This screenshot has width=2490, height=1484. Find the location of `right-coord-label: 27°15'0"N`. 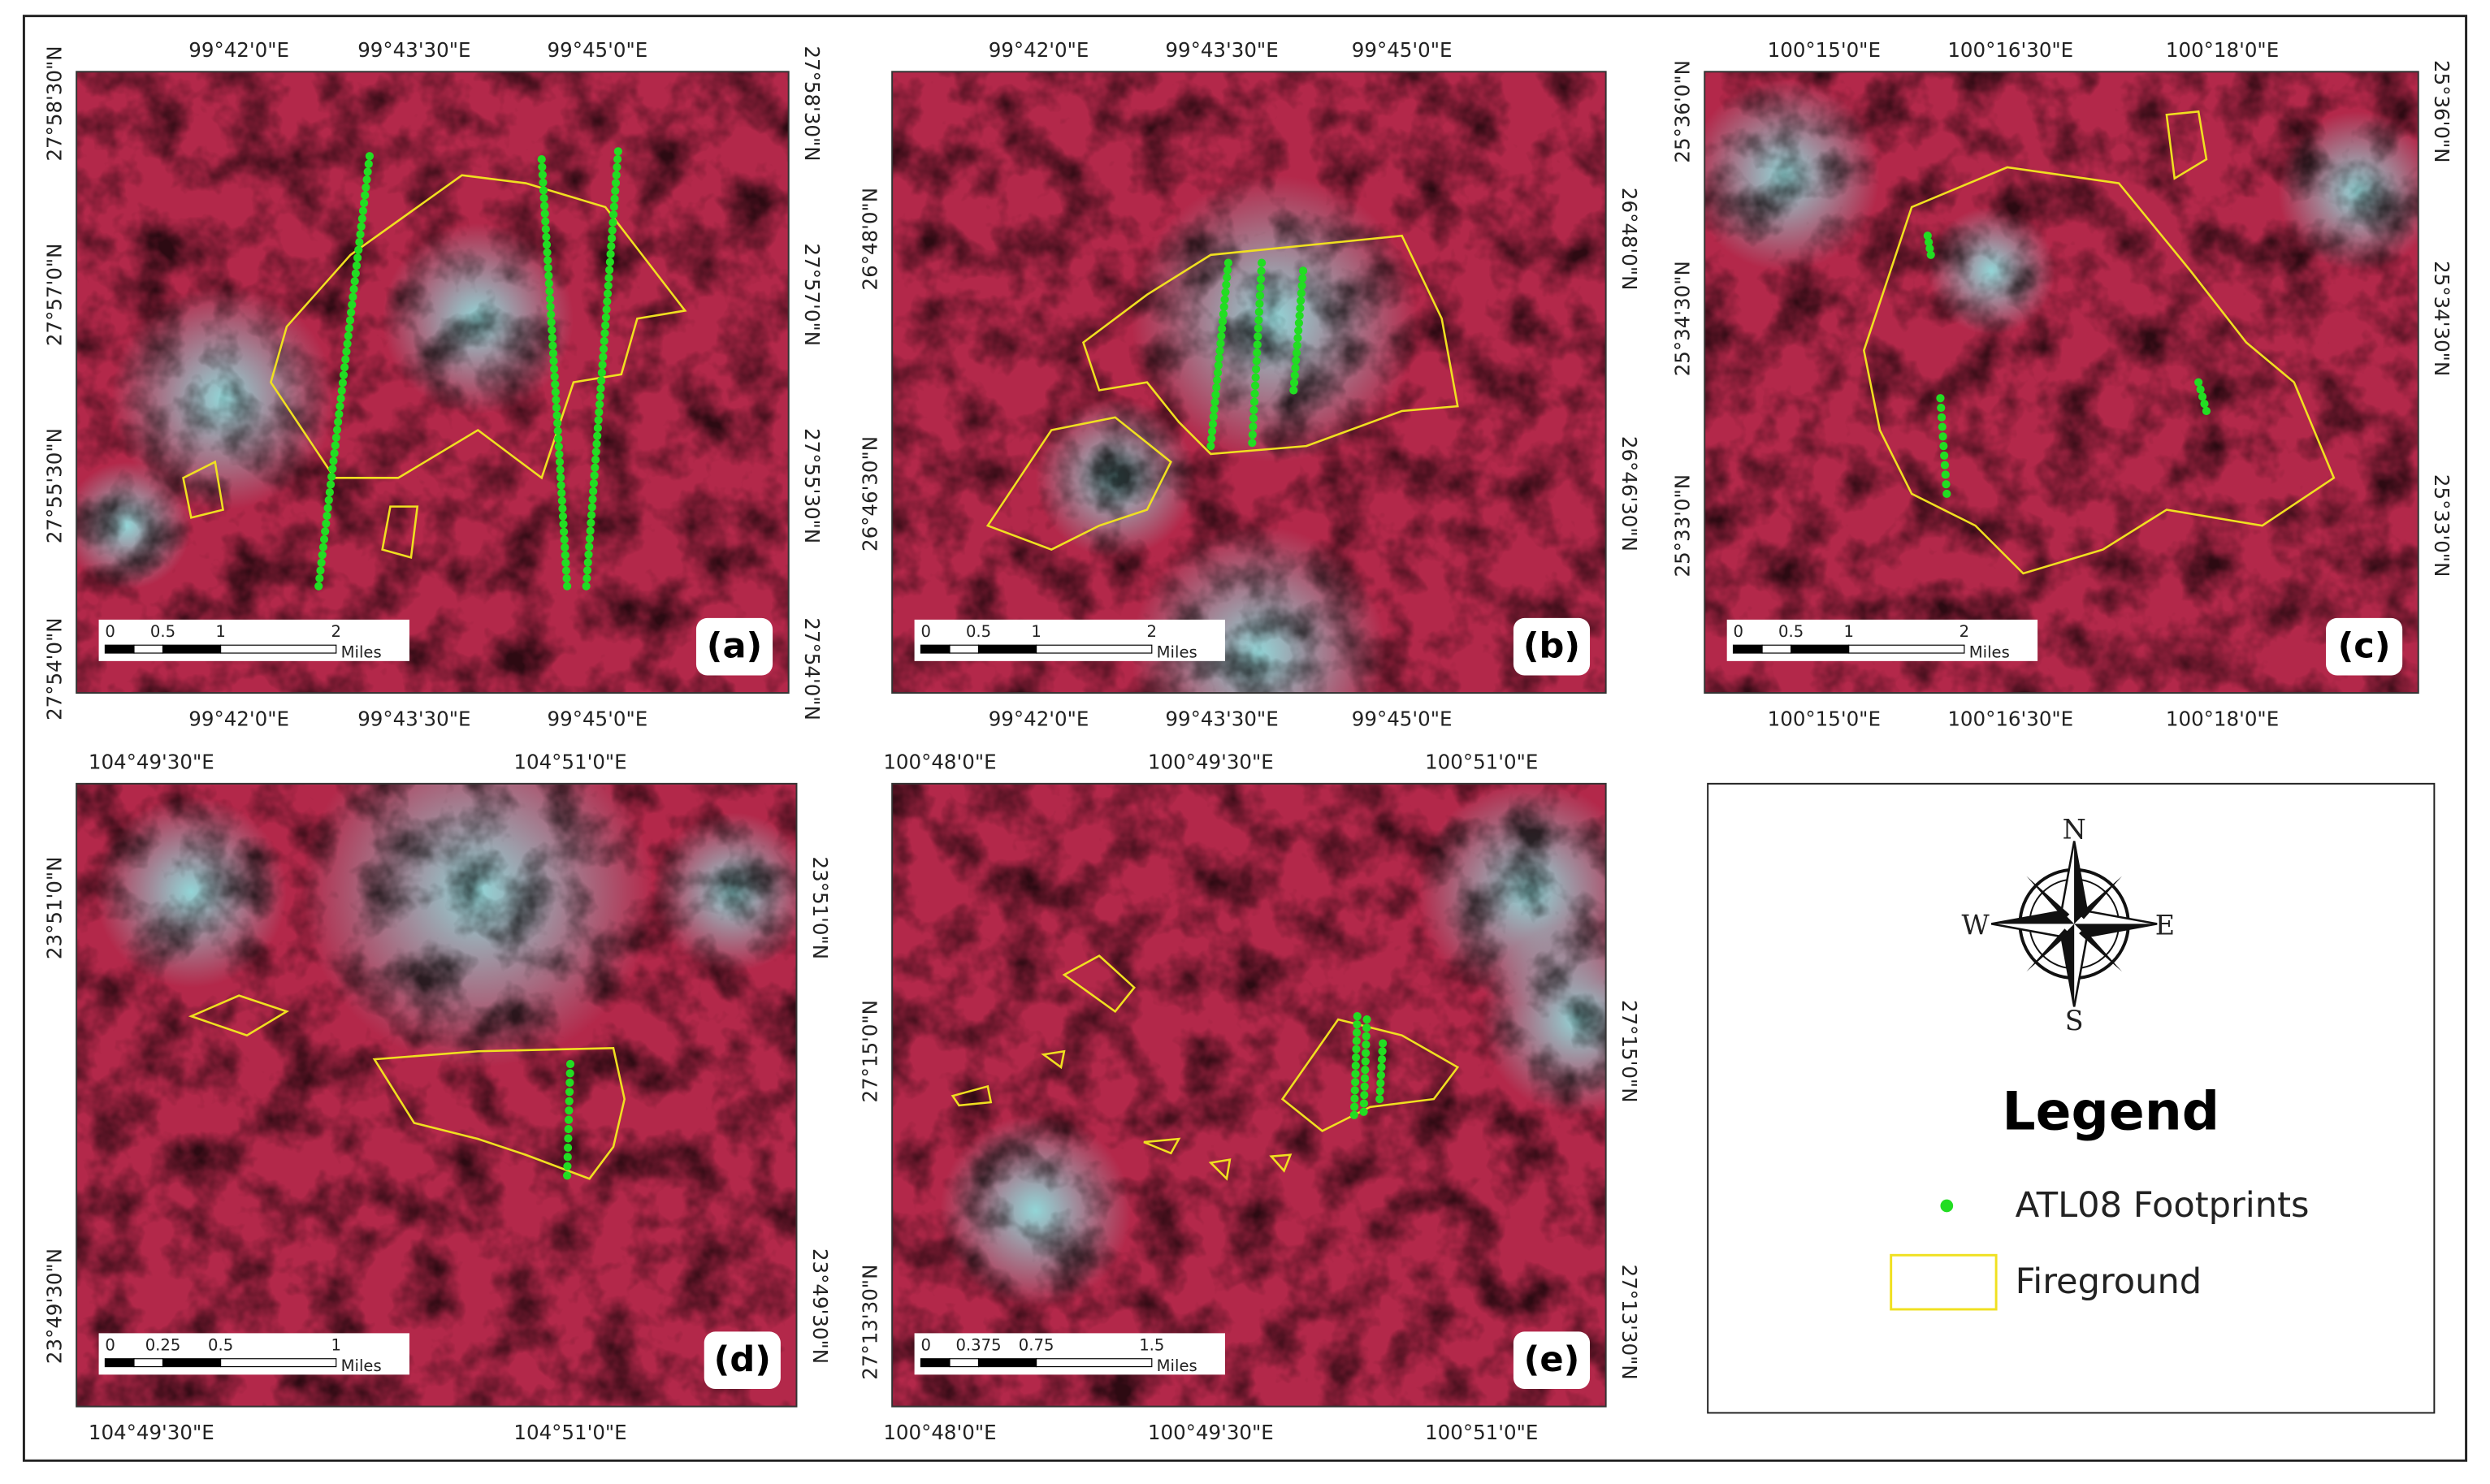

right-coord-label: 27°15'0"N is located at coordinates (1629, 1051).